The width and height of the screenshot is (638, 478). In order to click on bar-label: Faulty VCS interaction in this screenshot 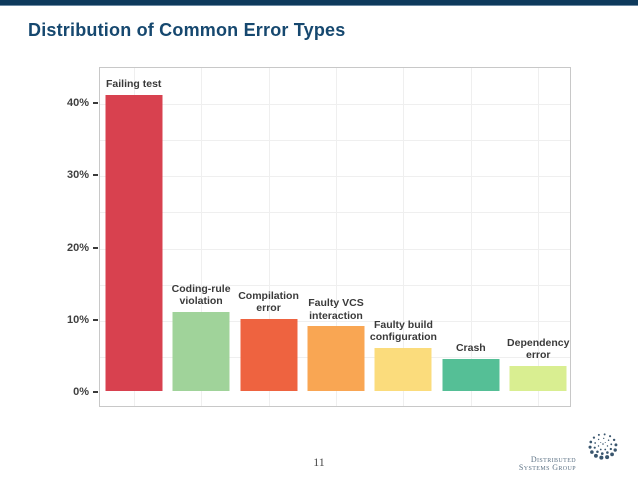, I will do `click(336, 309)`.